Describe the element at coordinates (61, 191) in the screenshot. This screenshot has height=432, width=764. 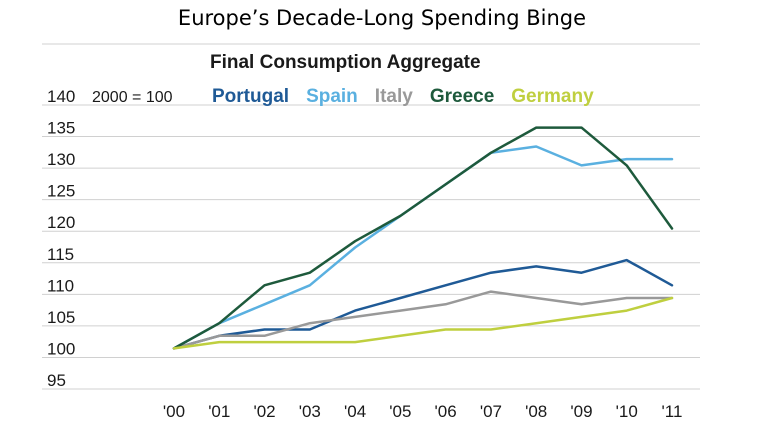
I see `y-tick-label: 125` at that location.